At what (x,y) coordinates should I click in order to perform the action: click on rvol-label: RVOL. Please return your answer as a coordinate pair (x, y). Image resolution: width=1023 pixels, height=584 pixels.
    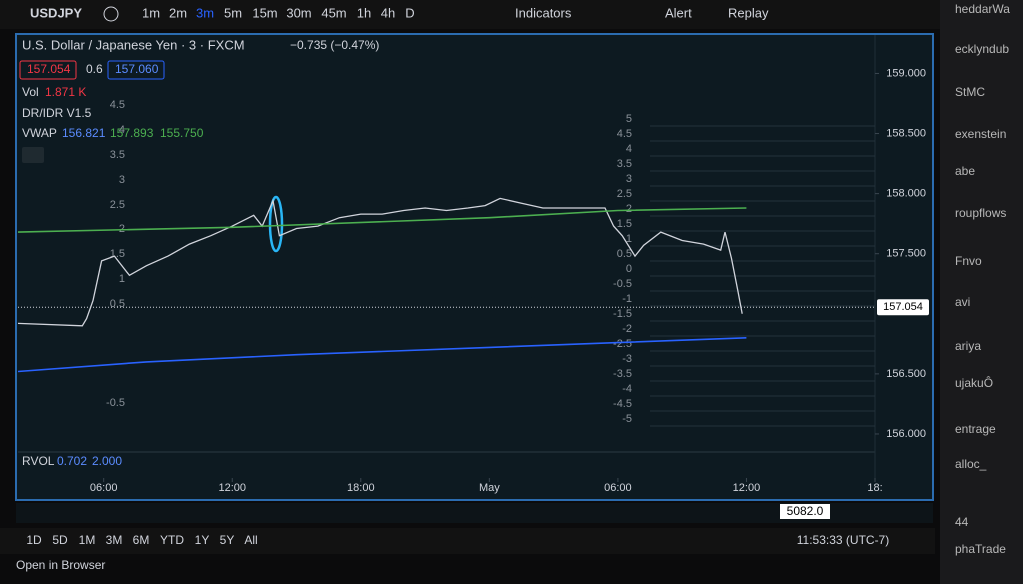
    Looking at the image, I should click on (38, 461).